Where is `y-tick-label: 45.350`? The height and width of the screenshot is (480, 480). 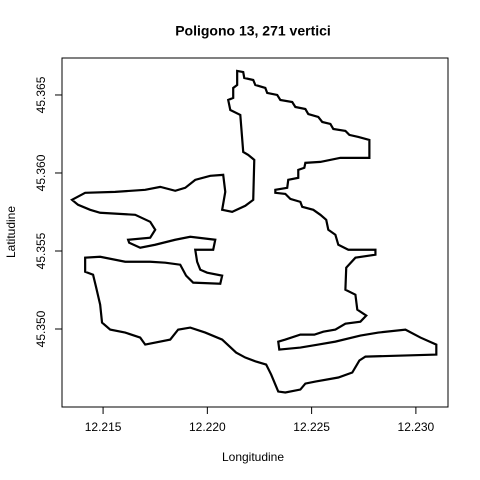 y-tick-label: 45.350 is located at coordinates (41, 328).